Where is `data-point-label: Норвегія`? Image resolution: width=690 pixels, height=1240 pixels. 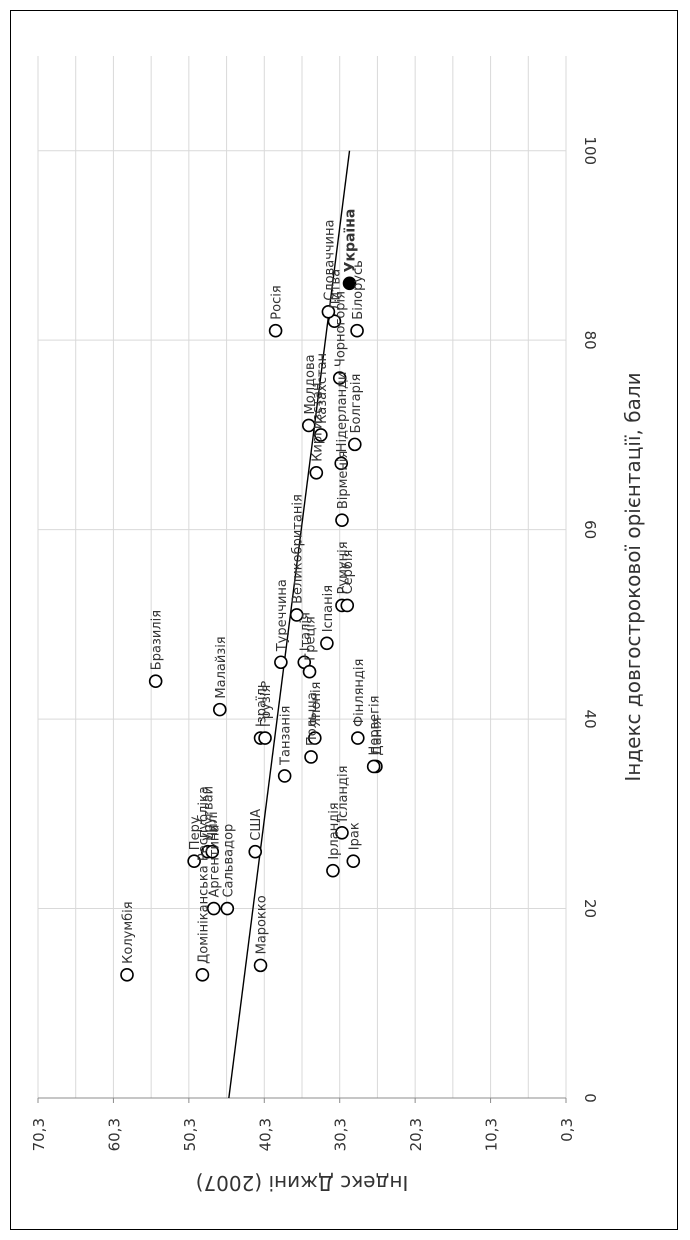
data-point-label: Норвегія is located at coordinates (375, 726).